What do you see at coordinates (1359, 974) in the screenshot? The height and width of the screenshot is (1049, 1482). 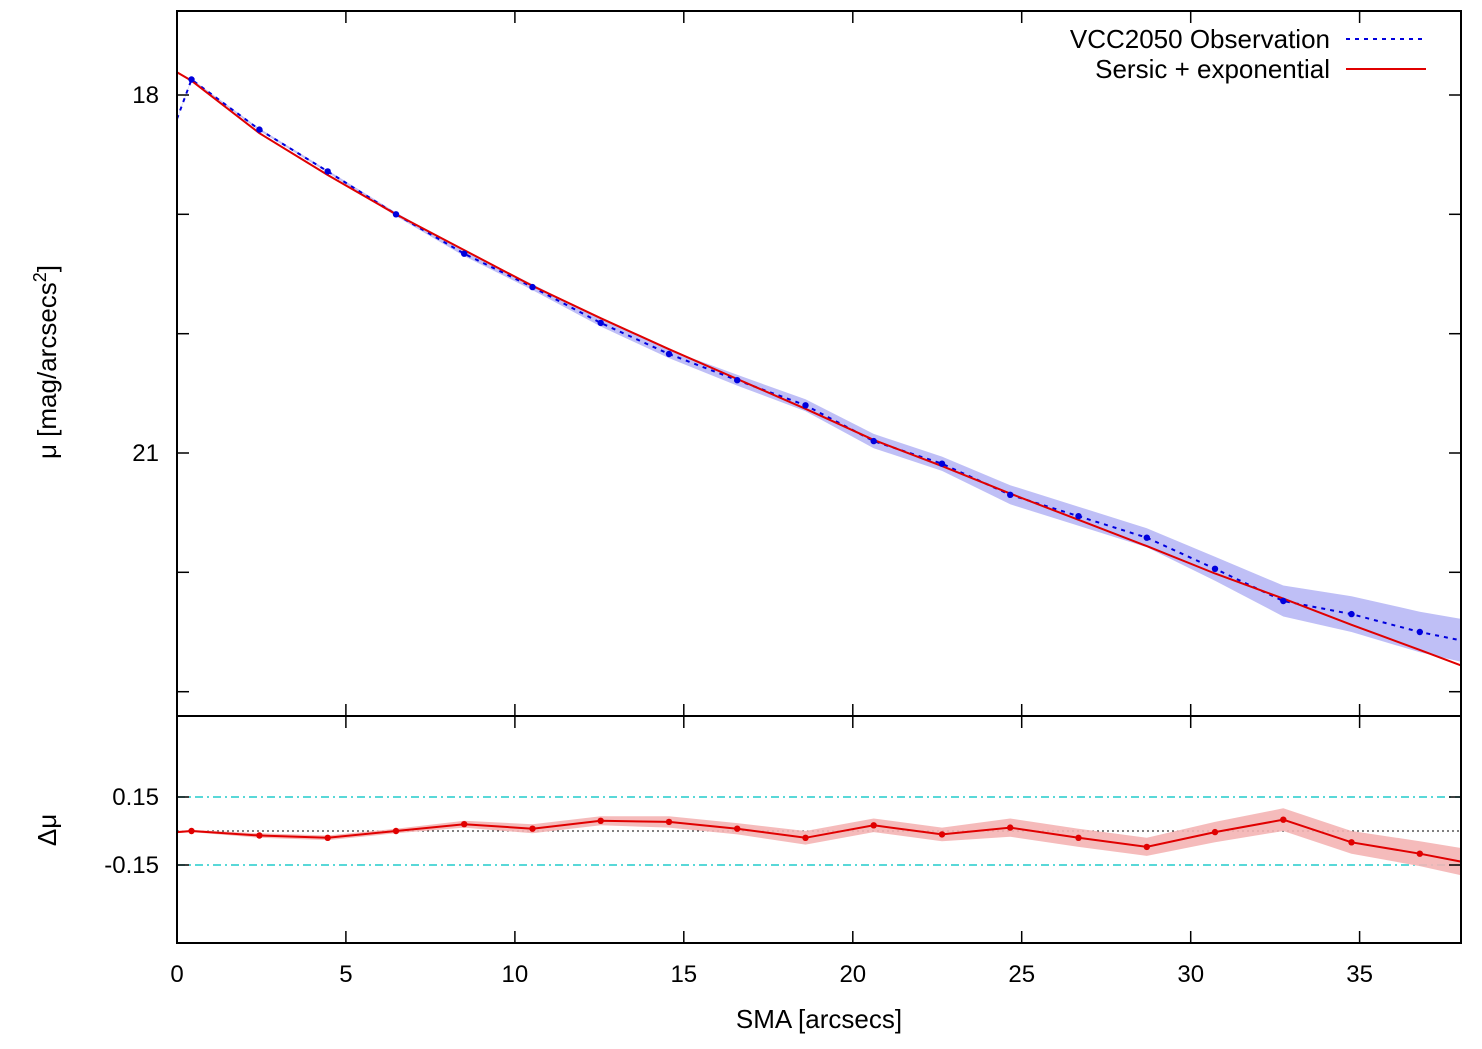 I see `x-tick-label: 35` at bounding box center [1359, 974].